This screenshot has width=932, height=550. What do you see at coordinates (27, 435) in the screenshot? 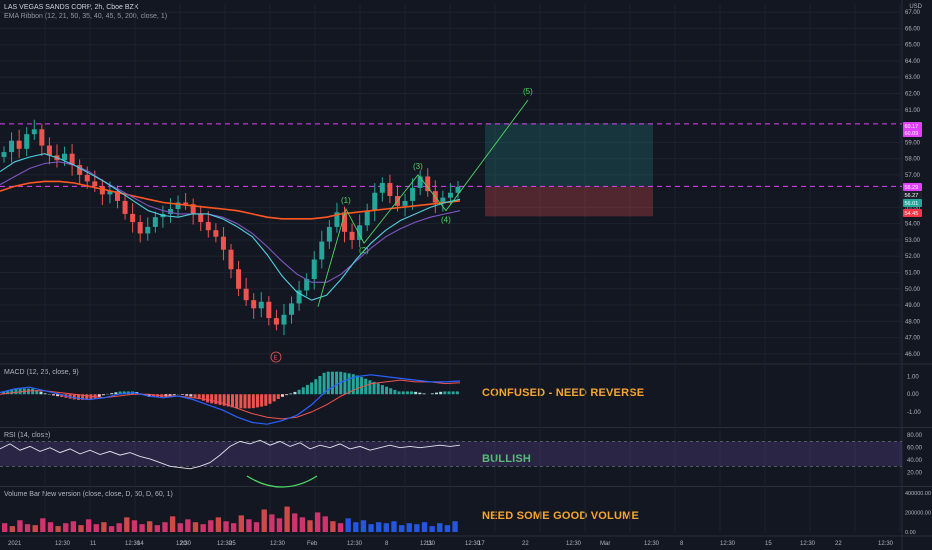
I see `rsi-title: RSI (14, close)` at bounding box center [27, 435].